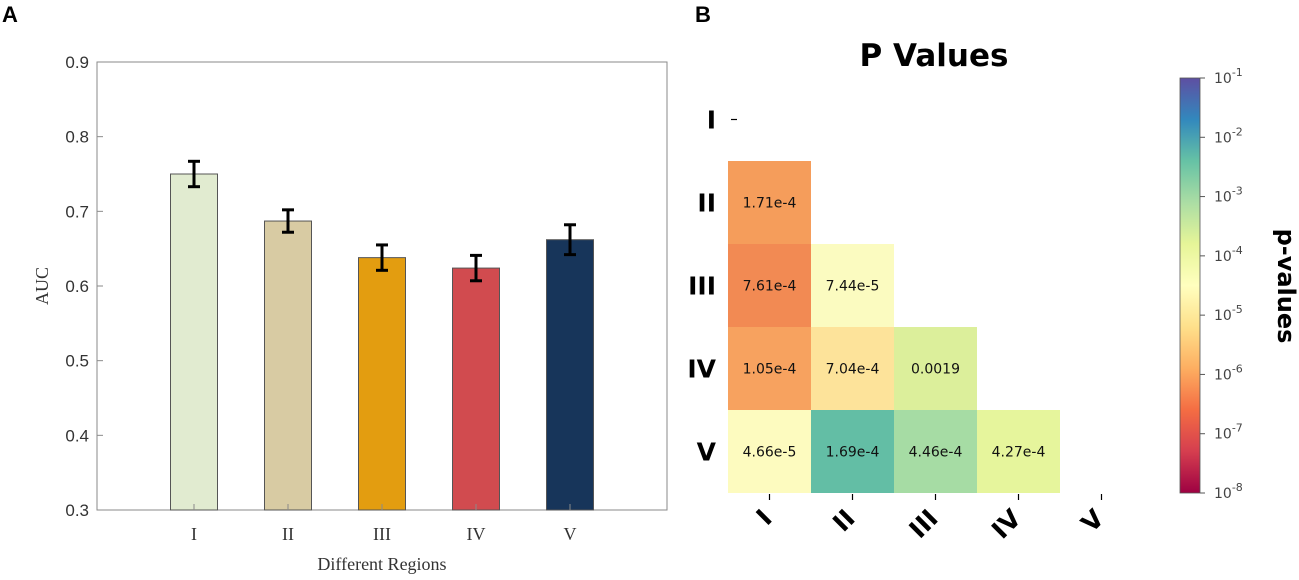  I want to click on bar-x-tick-label: V, so click(570, 534).